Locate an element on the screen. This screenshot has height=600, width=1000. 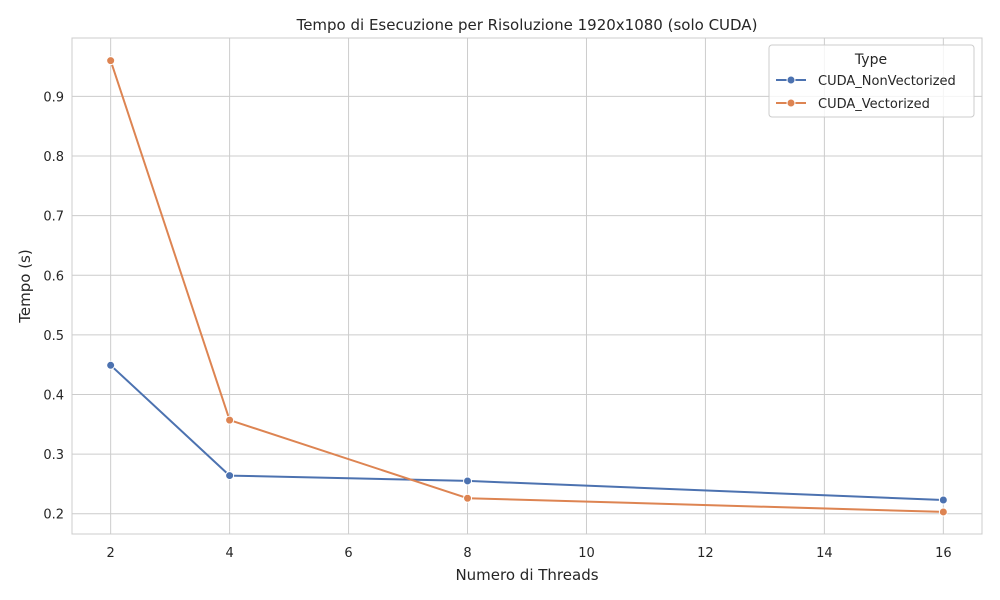
legend: Type CUDA_NonVectorized CUDA_Vectorized is located at coordinates (871, 81).